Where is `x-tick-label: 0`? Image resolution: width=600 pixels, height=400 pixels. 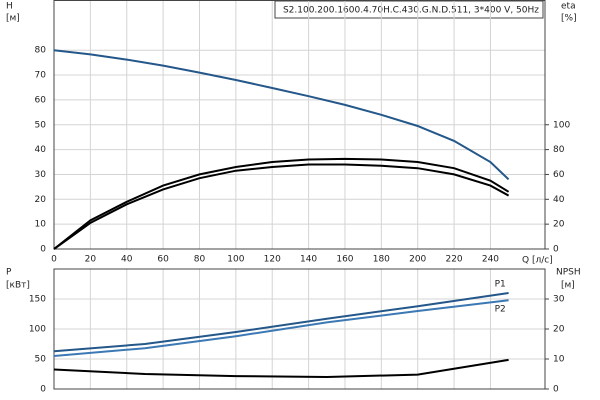 x-tick-label: 0 is located at coordinates (54, 260).